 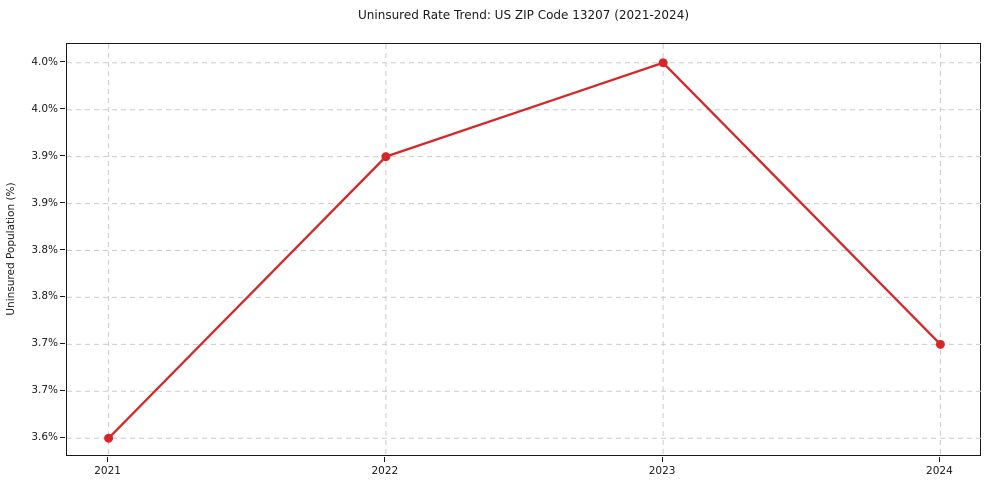 I want to click on data-point-2021, so click(x=109, y=438).